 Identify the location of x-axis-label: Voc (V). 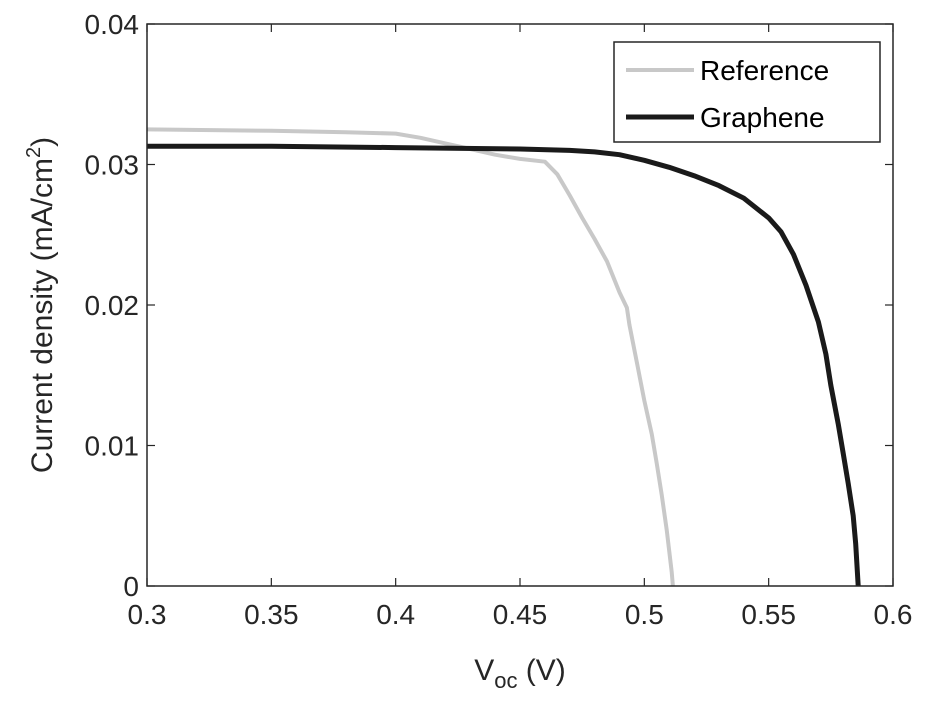
(520, 673).